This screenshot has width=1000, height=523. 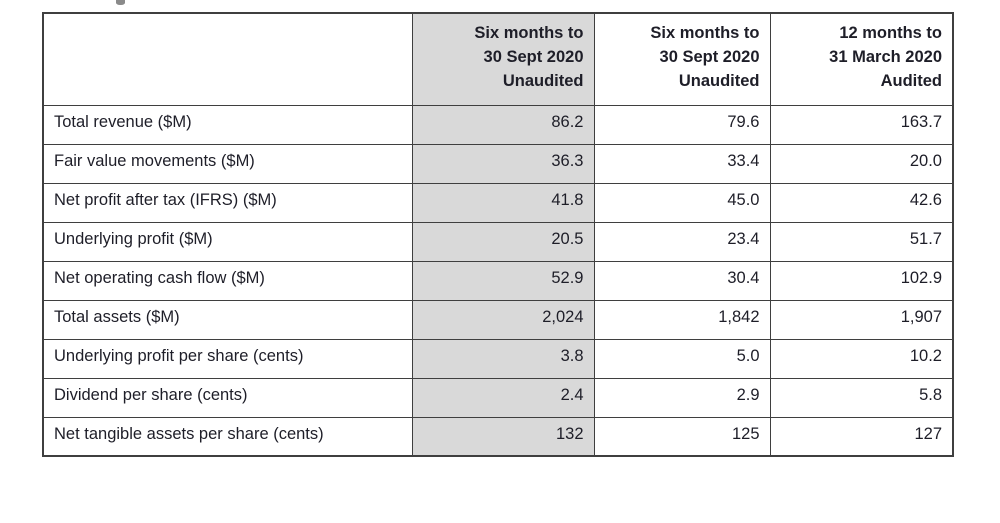 I want to click on cropped-text-remnant, so click(x=120, y=2).